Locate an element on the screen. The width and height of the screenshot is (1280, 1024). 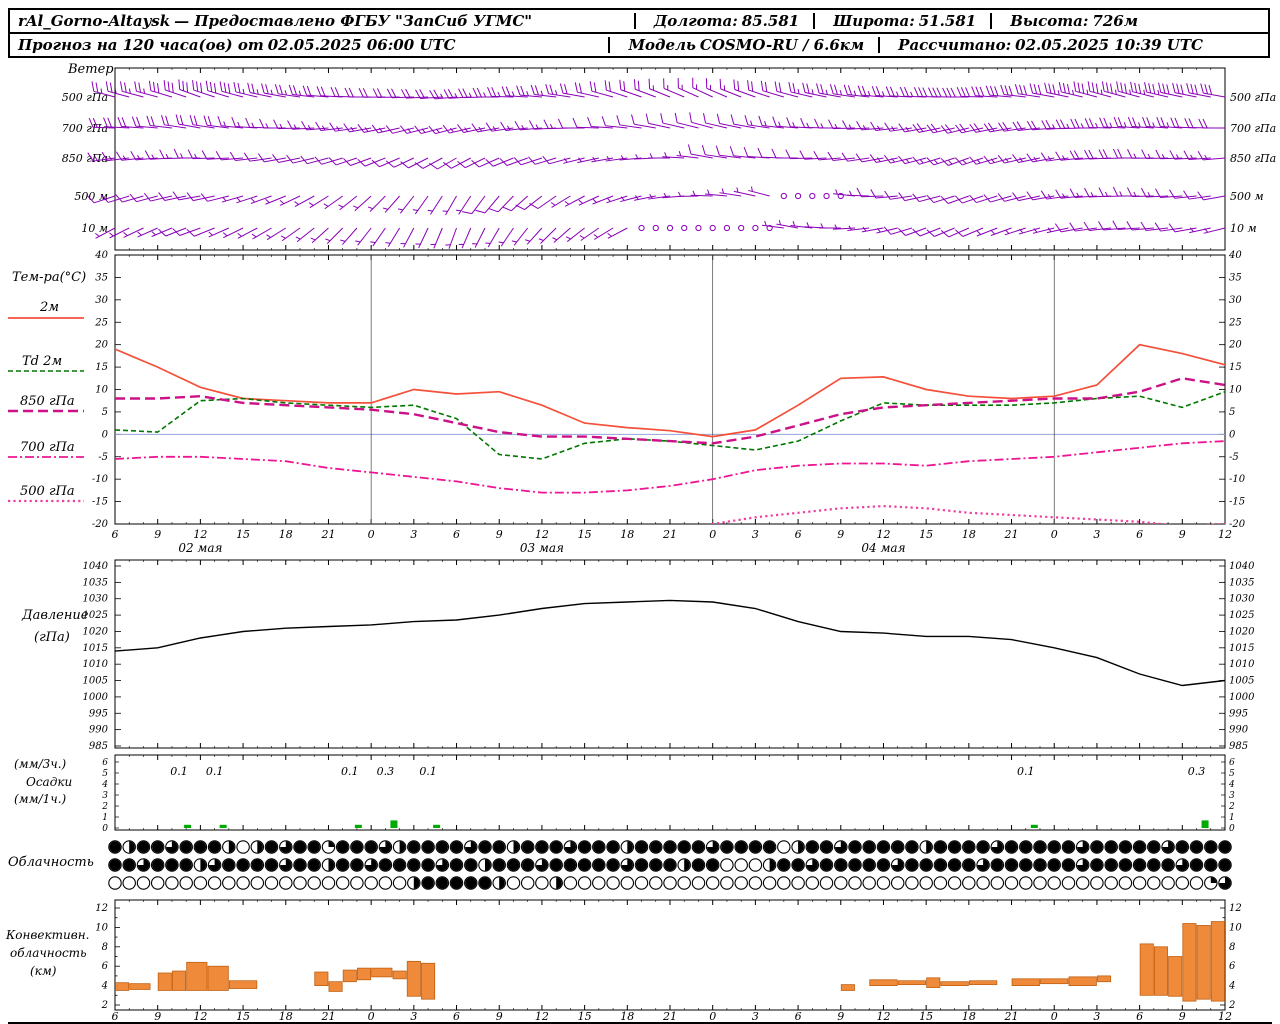
svg-text: 1000 is located at coordinates (1242, 697).